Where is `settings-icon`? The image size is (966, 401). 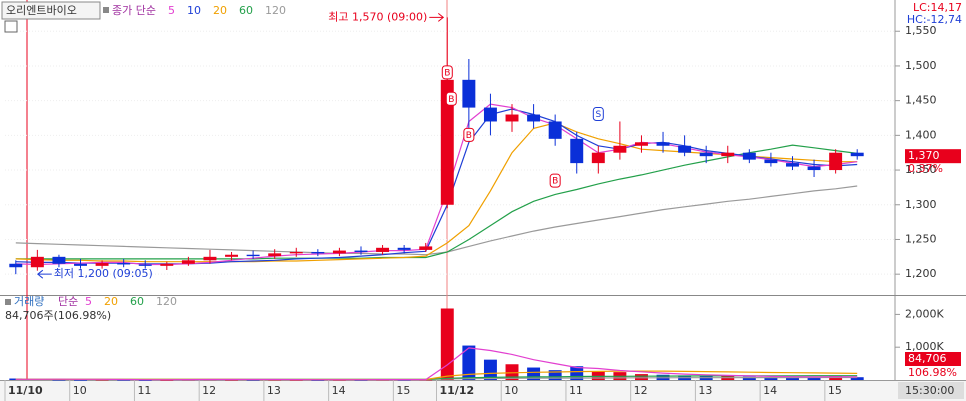
settings-icon is located at coordinates (11, 26).